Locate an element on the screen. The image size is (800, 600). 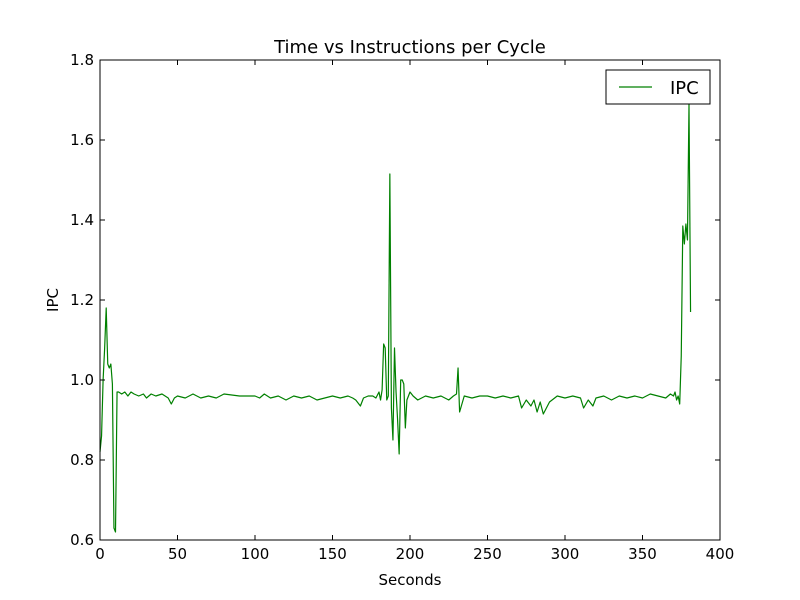
x-tick-label: 200 is located at coordinates (410, 554).